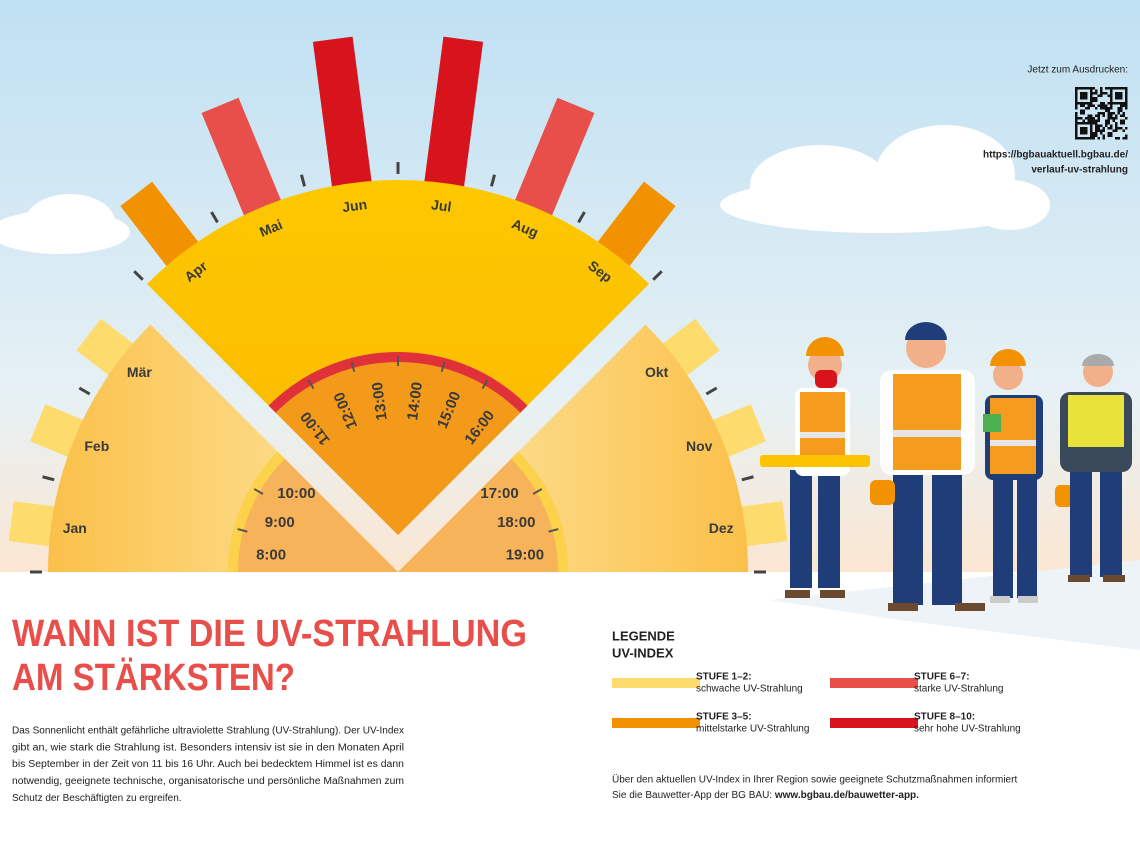 The width and height of the screenshot is (1140, 856). I want to click on qr-url: https://bgbauaktuell.bgbau.de/, so click(1055, 155).